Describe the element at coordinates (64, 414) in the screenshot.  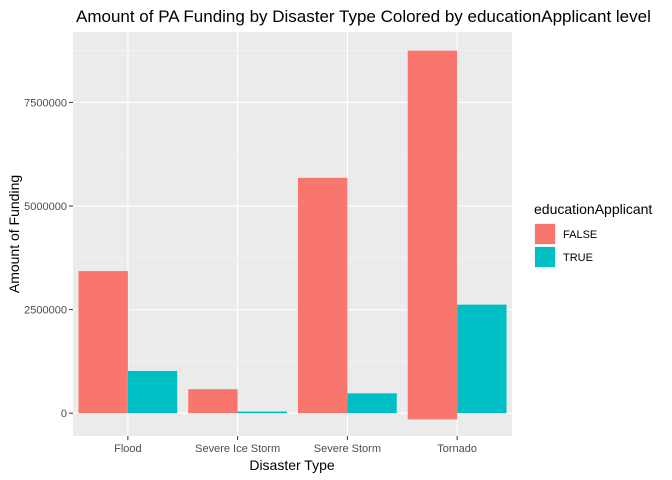
I see `y-tick-label: 0` at that location.